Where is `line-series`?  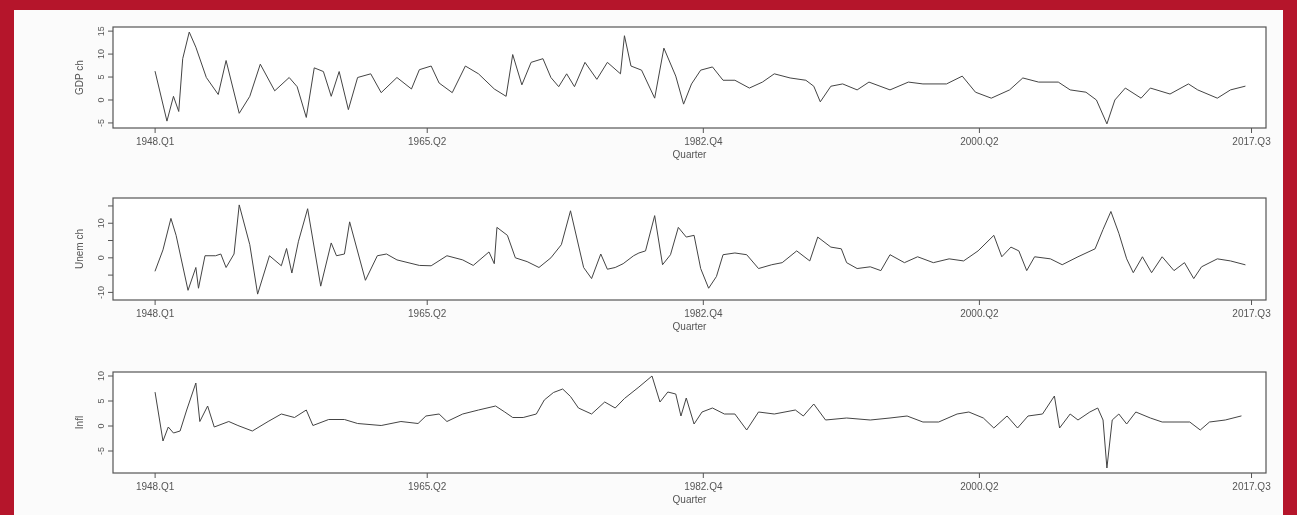 line-series is located at coordinates (700, 249).